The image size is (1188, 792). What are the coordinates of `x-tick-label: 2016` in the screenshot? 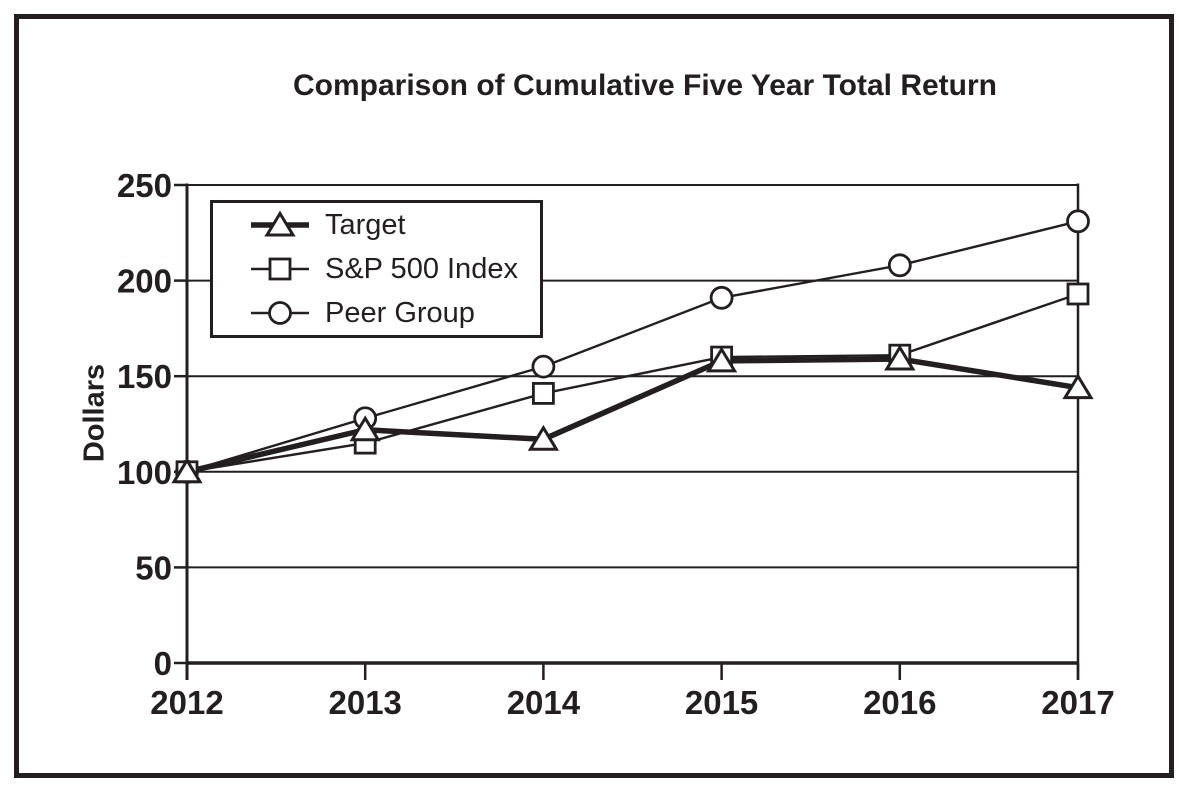 It's located at (899, 702).